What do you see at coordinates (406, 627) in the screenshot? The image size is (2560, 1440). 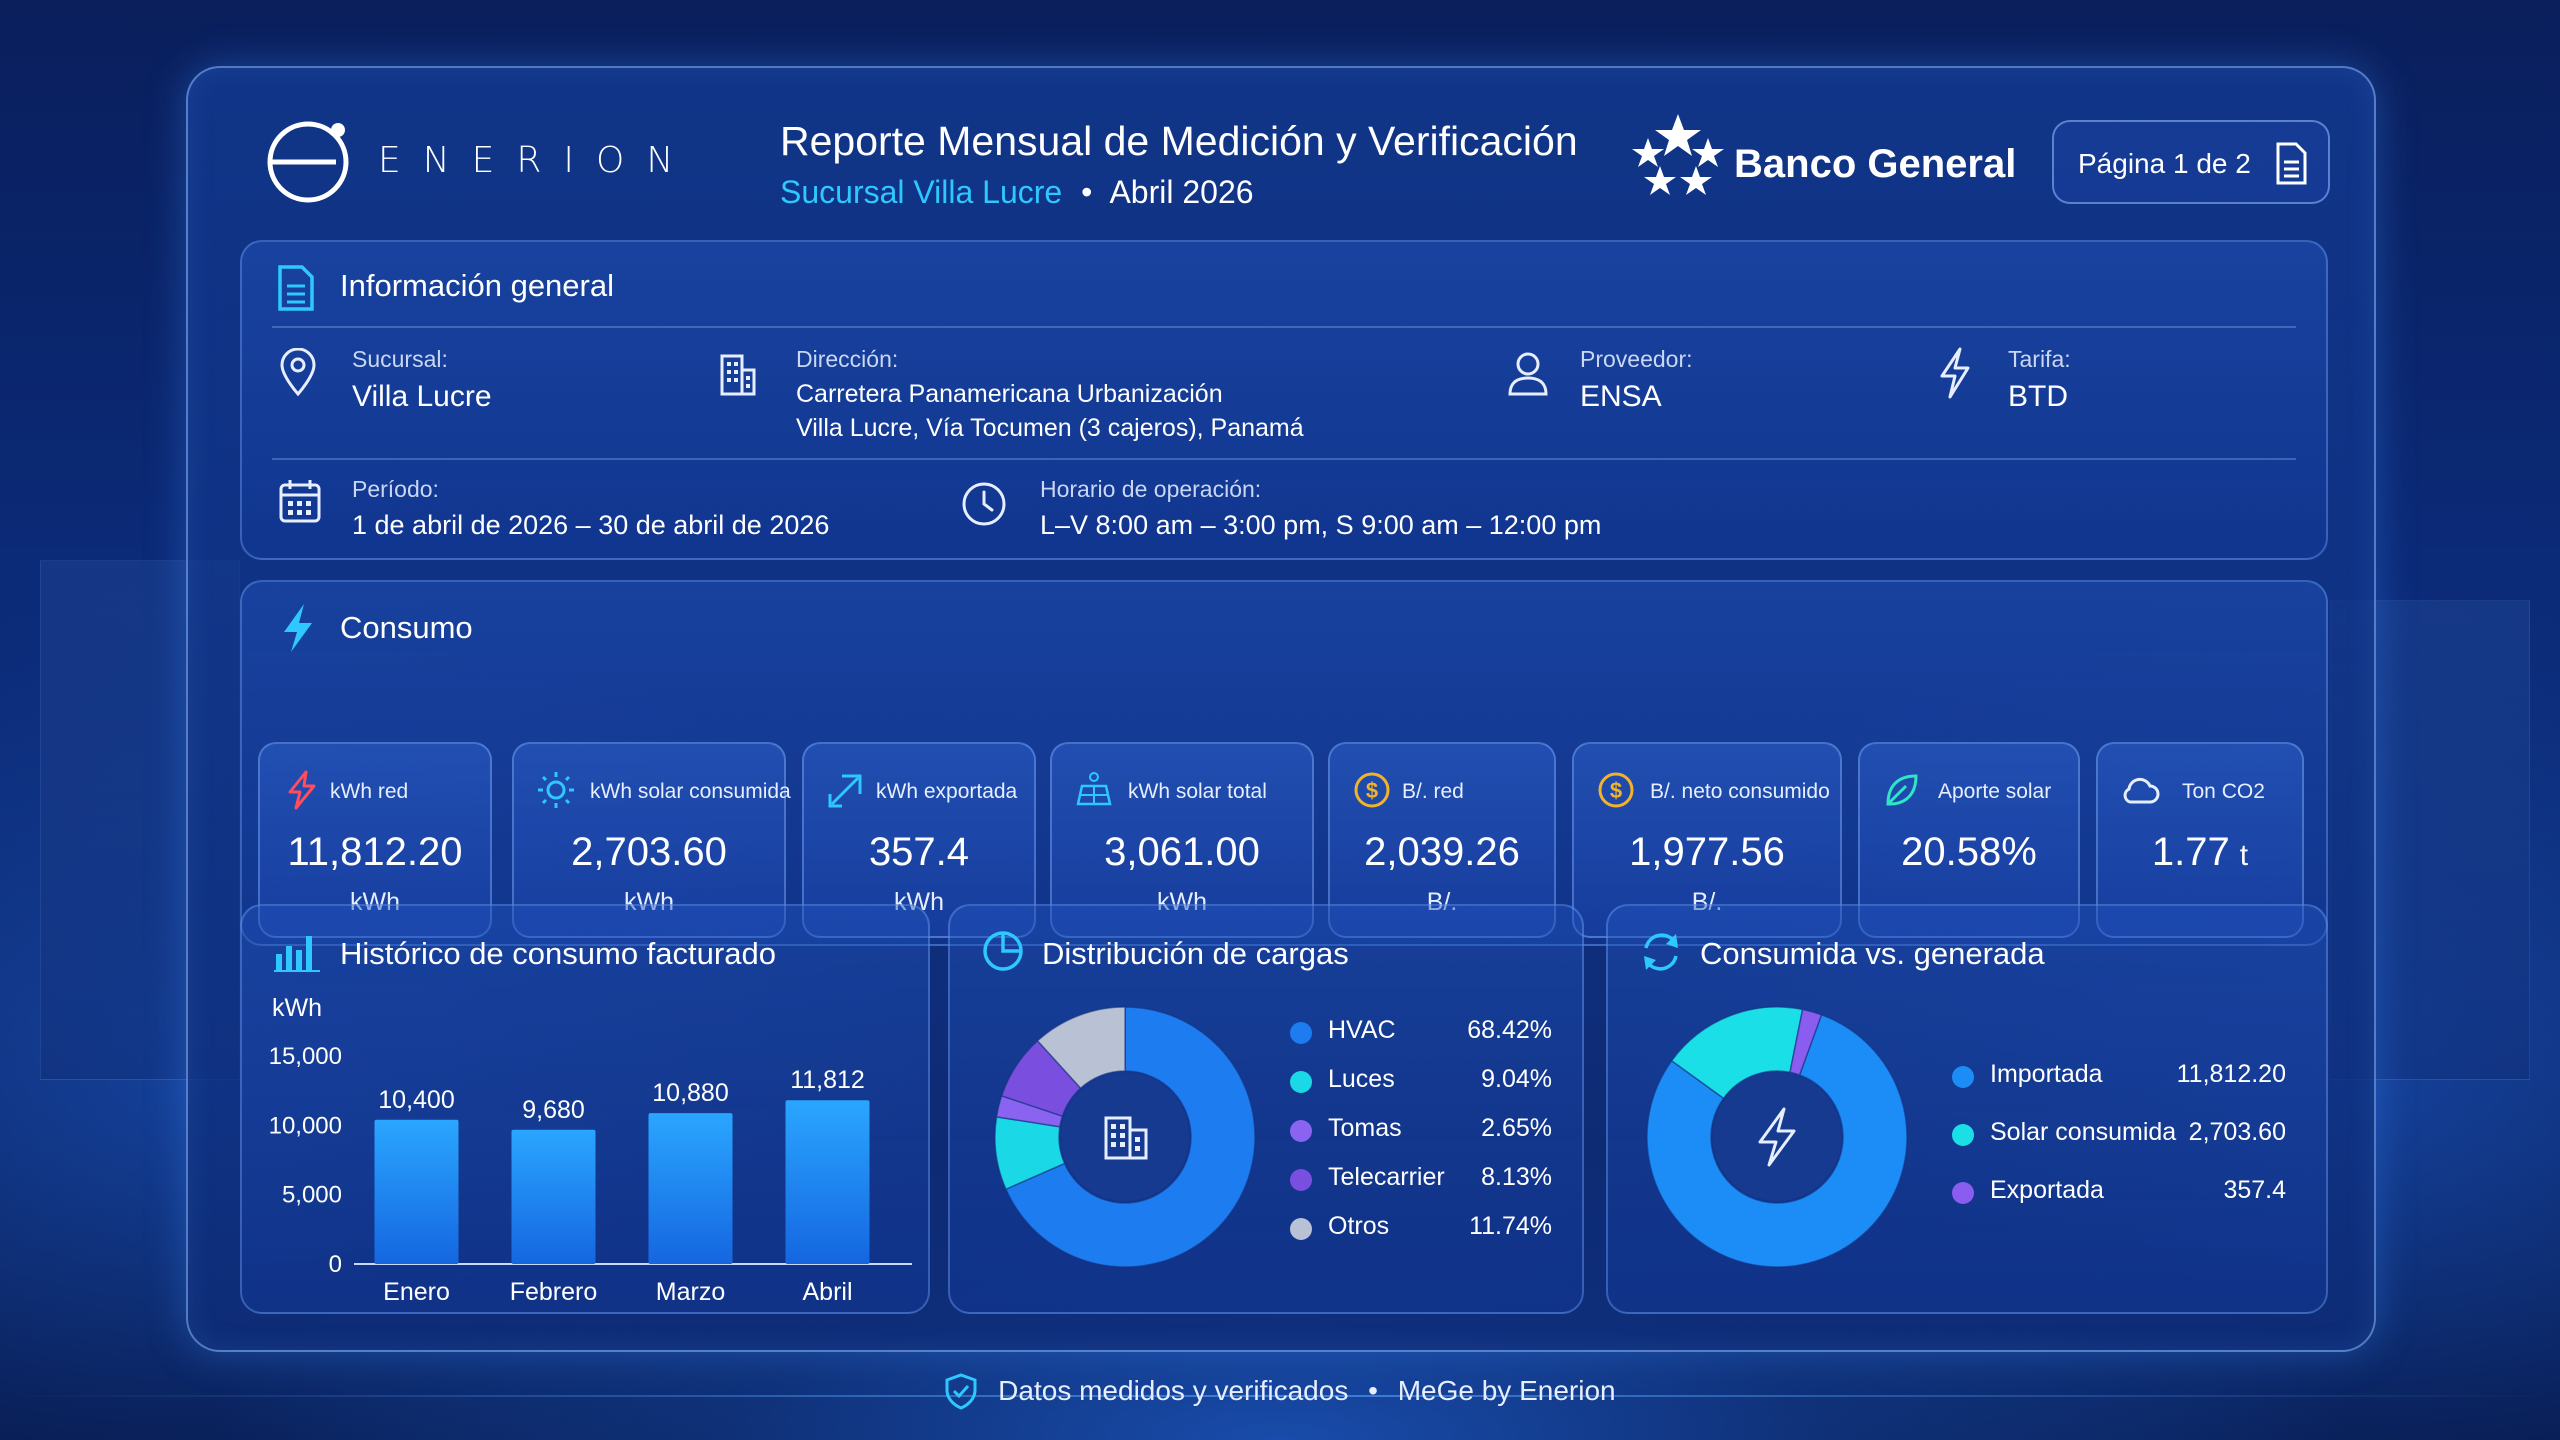 I see `consumo-title: Consumo` at bounding box center [406, 627].